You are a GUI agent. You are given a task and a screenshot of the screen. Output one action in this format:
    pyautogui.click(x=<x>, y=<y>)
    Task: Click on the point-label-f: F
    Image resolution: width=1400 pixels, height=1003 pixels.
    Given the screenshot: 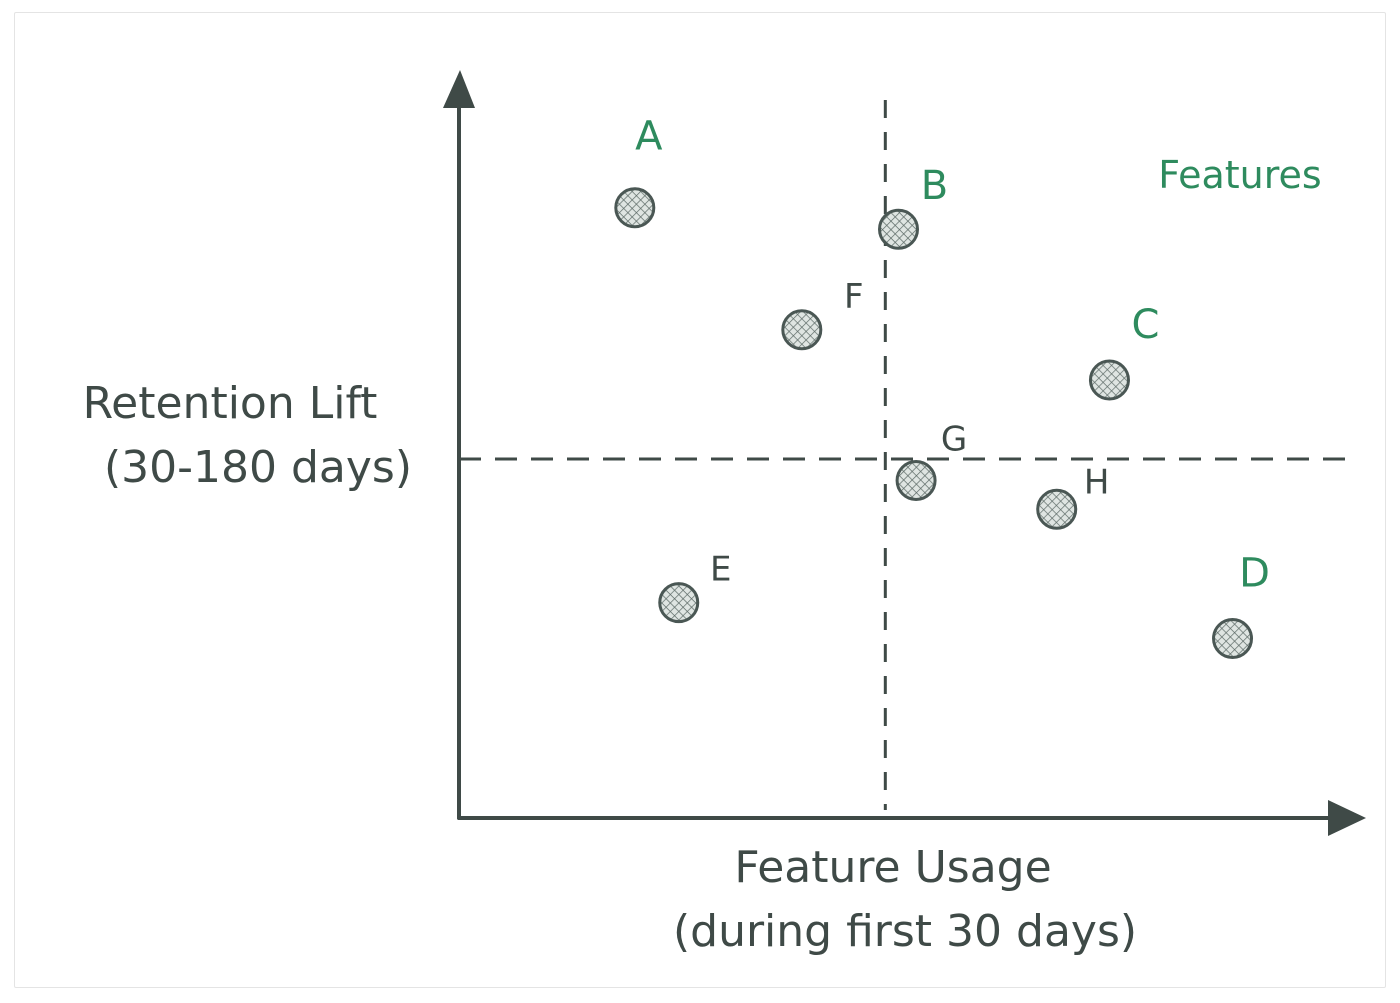 What is the action you would take?
    pyautogui.click(x=854, y=297)
    